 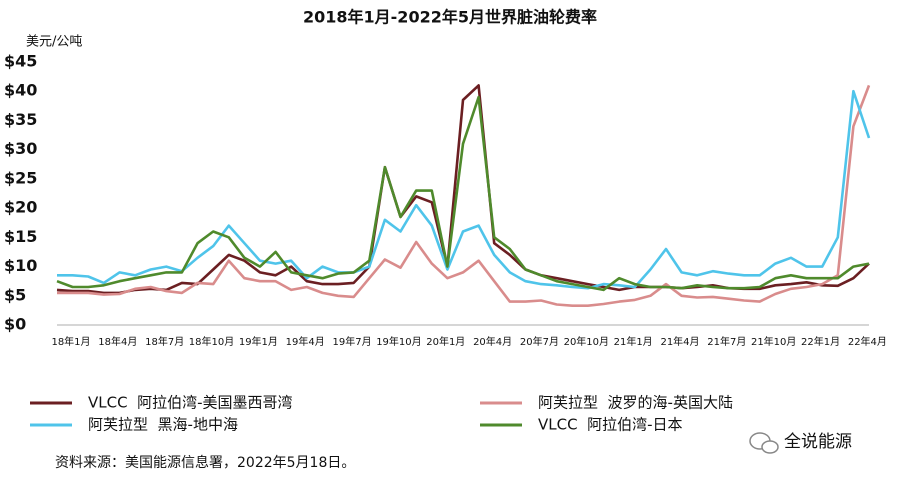 What do you see at coordinates (164, 341) in the screenshot?
I see `x-tick-label: 18年7月` at bounding box center [164, 341].